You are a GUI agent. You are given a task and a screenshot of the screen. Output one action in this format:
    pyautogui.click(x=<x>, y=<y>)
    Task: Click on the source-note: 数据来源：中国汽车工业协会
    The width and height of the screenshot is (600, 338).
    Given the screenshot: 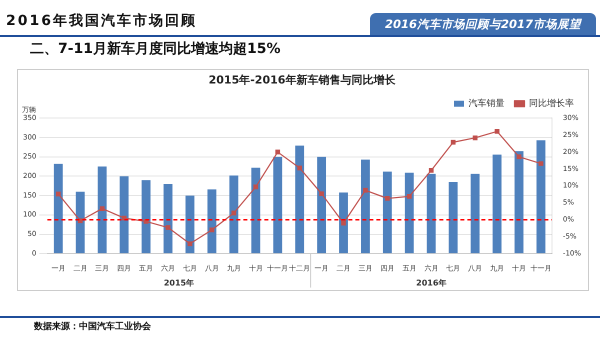 What is the action you would take?
    pyautogui.click(x=92, y=326)
    